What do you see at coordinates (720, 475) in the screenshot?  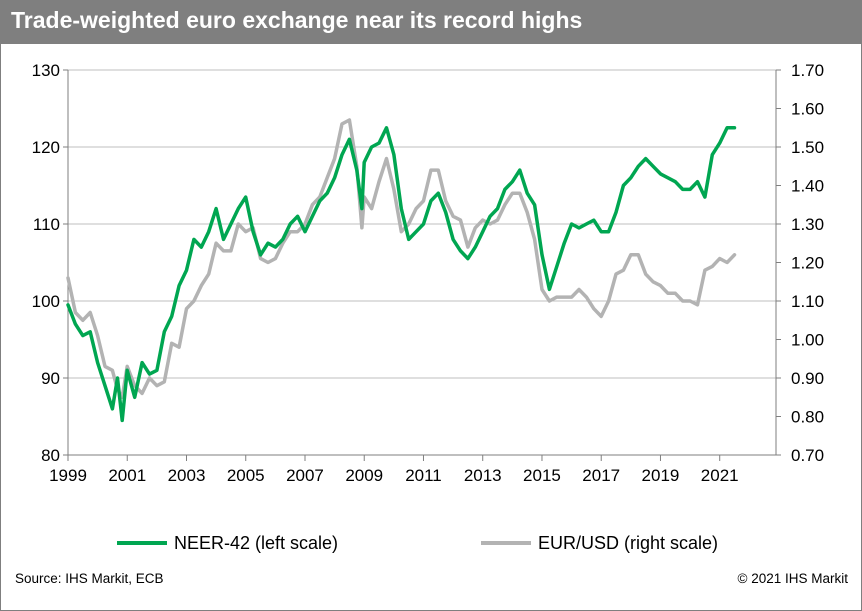 I see `x-tick-label: 2021` at bounding box center [720, 475].